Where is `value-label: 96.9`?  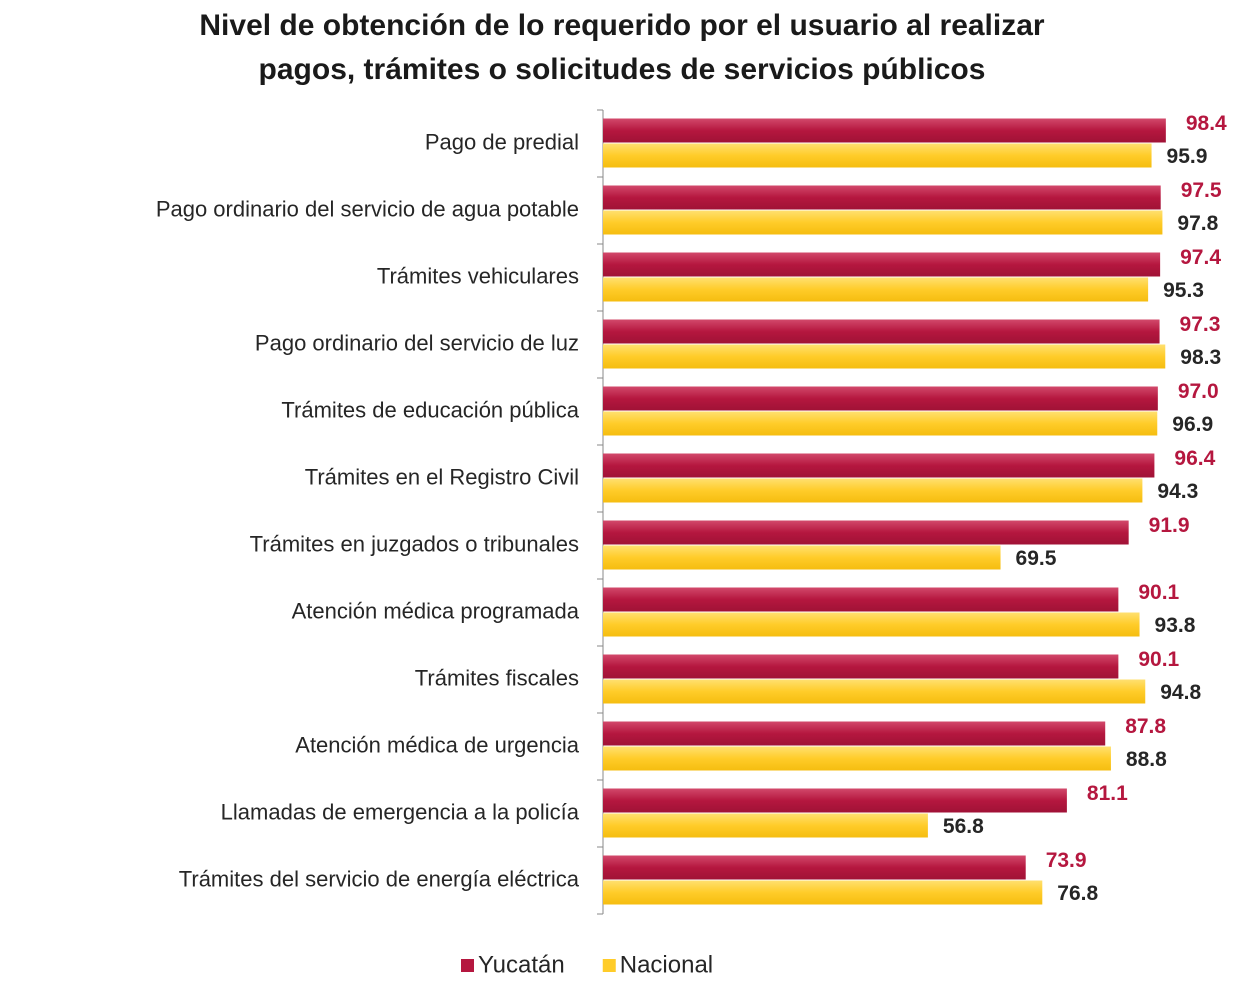 value-label: 96.9 is located at coordinates (1192, 424).